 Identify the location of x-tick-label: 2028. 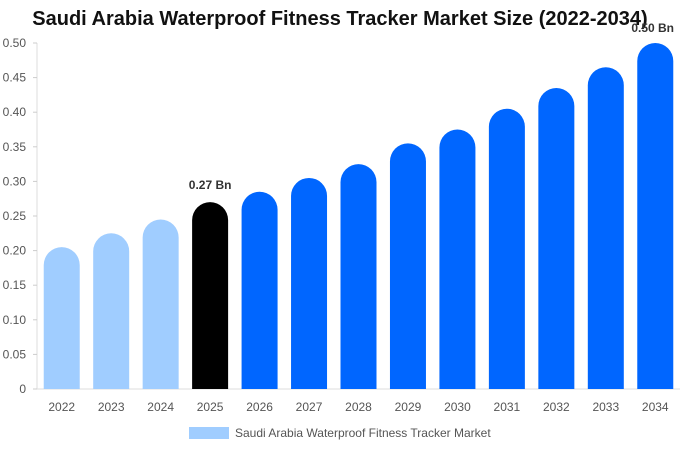
(358, 407).